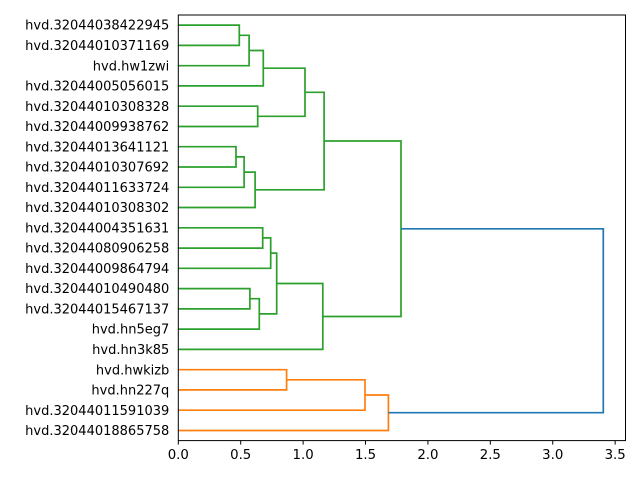  What do you see at coordinates (97, 168) in the screenshot?
I see `leaf-label: hvd.32044010307692` at bounding box center [97, 168].